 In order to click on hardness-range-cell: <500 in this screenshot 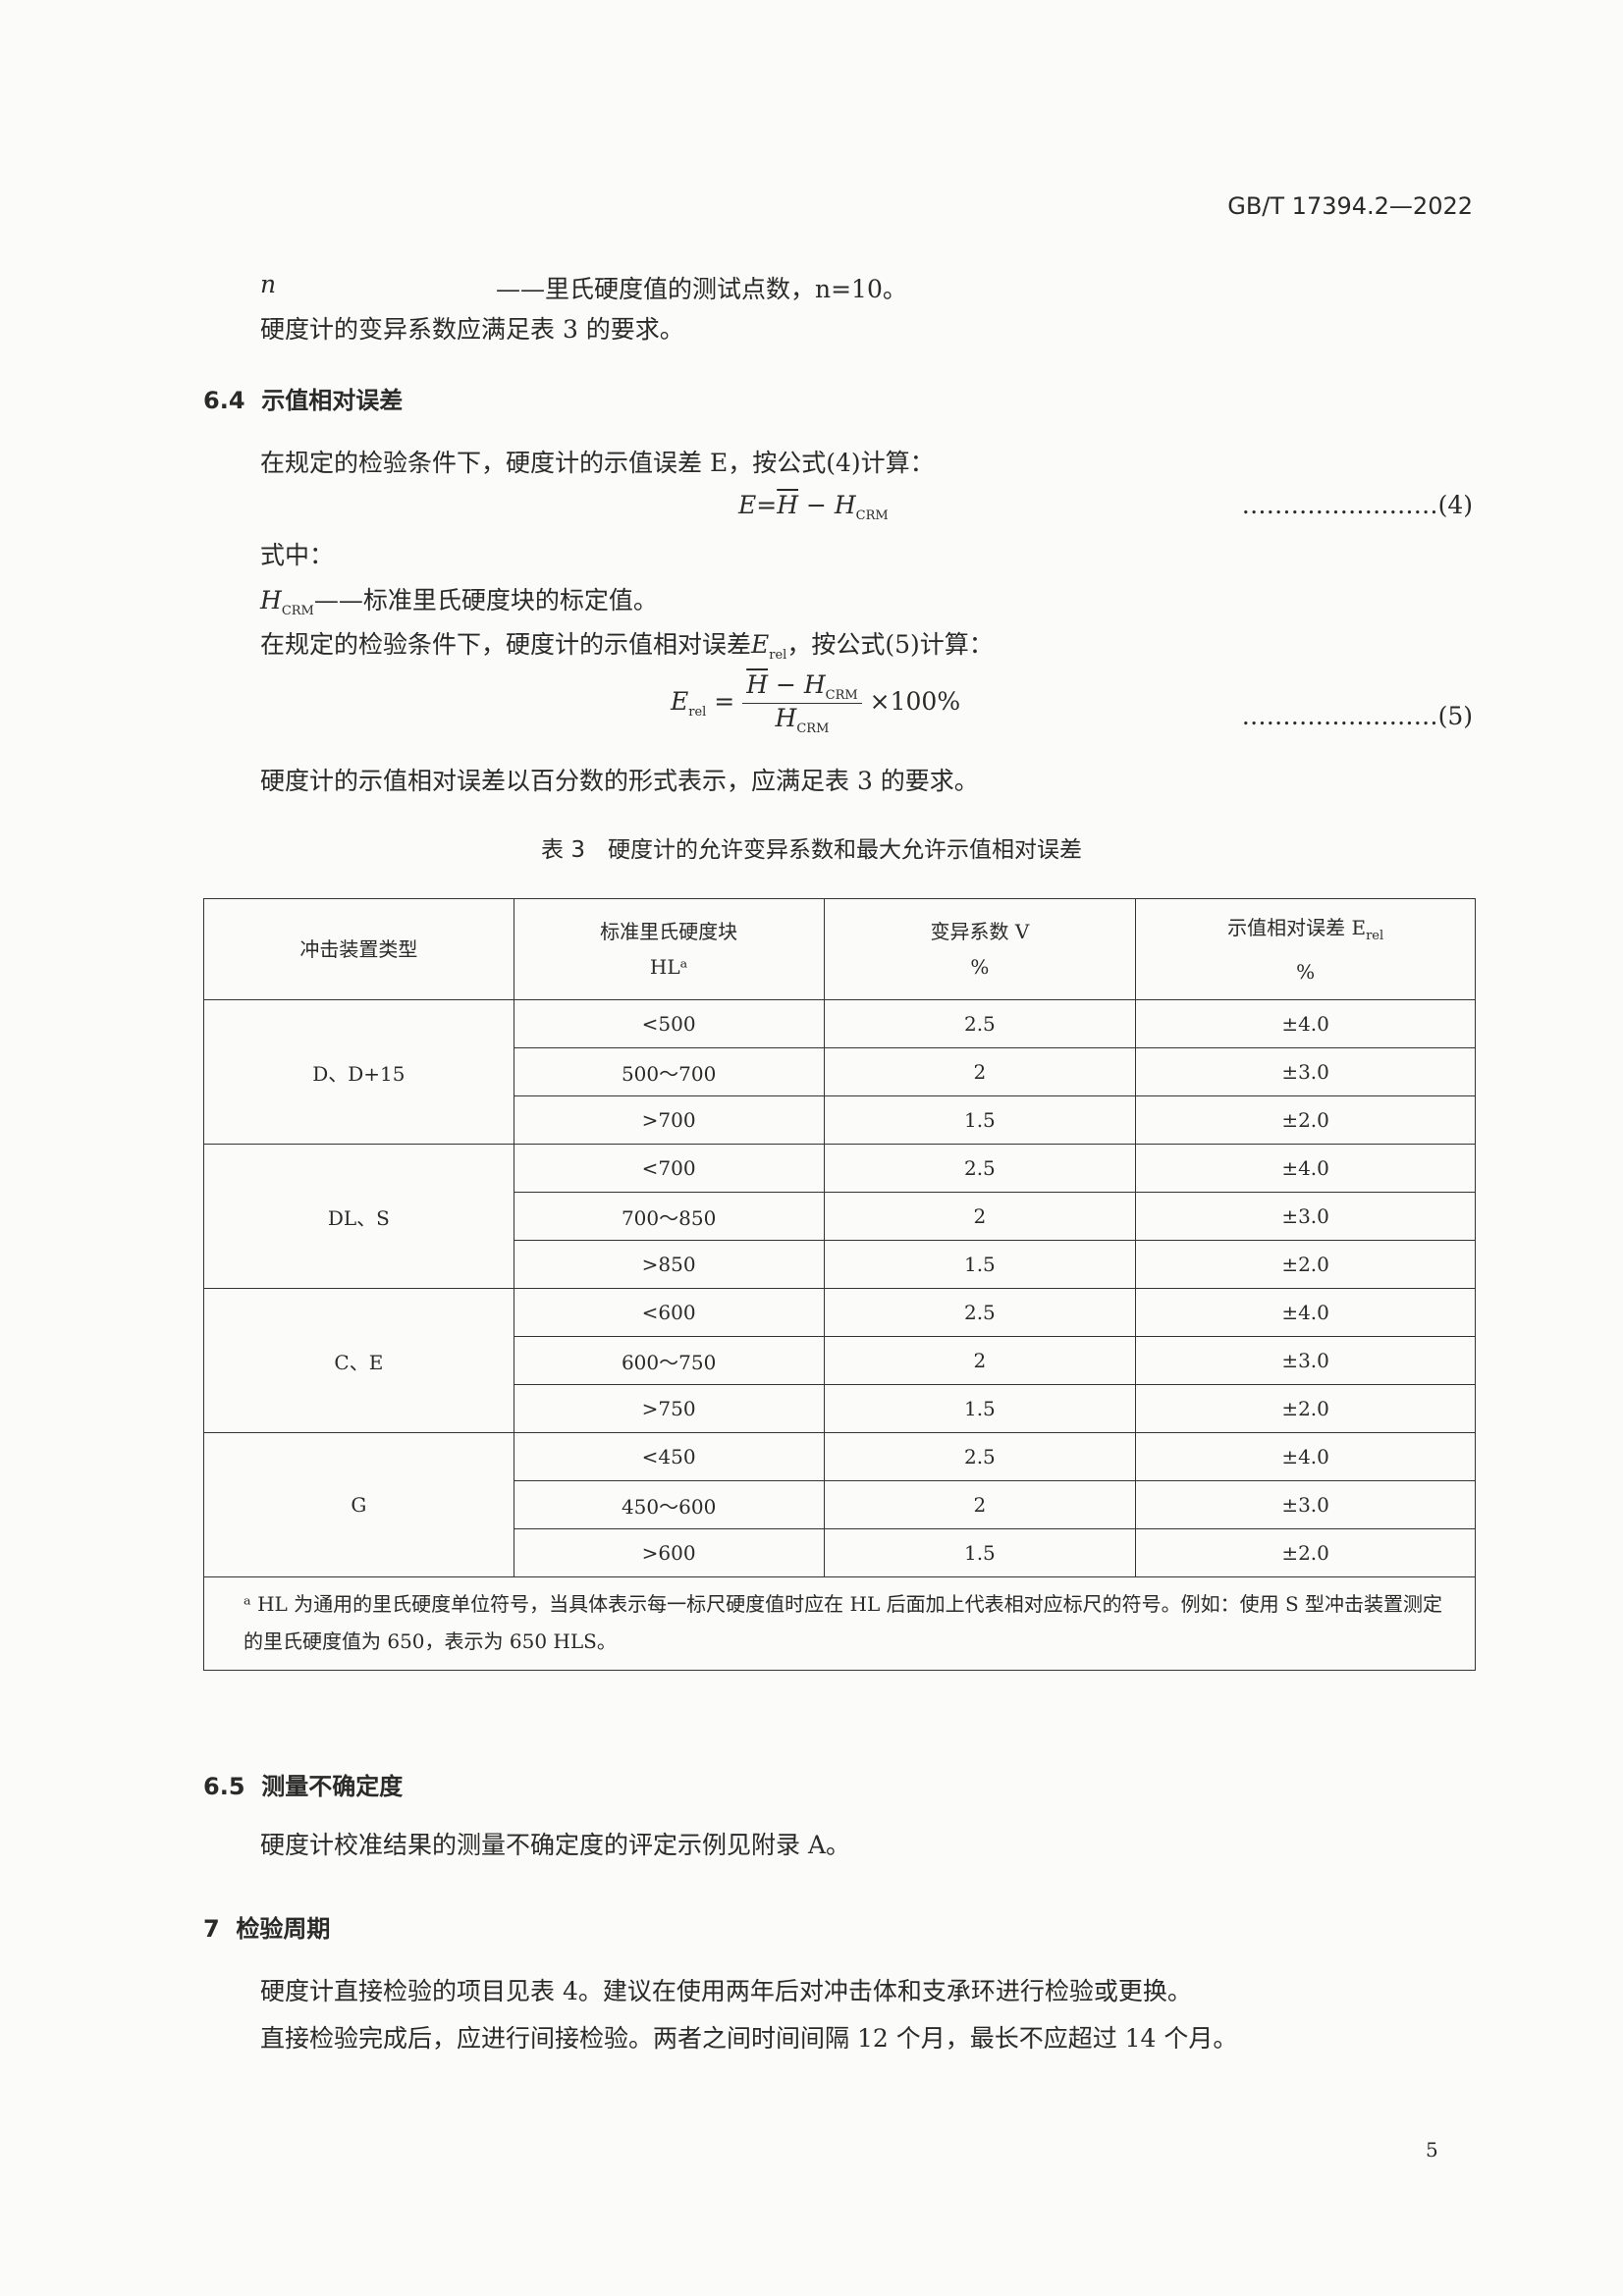, I will do `click(669, 1023)`.